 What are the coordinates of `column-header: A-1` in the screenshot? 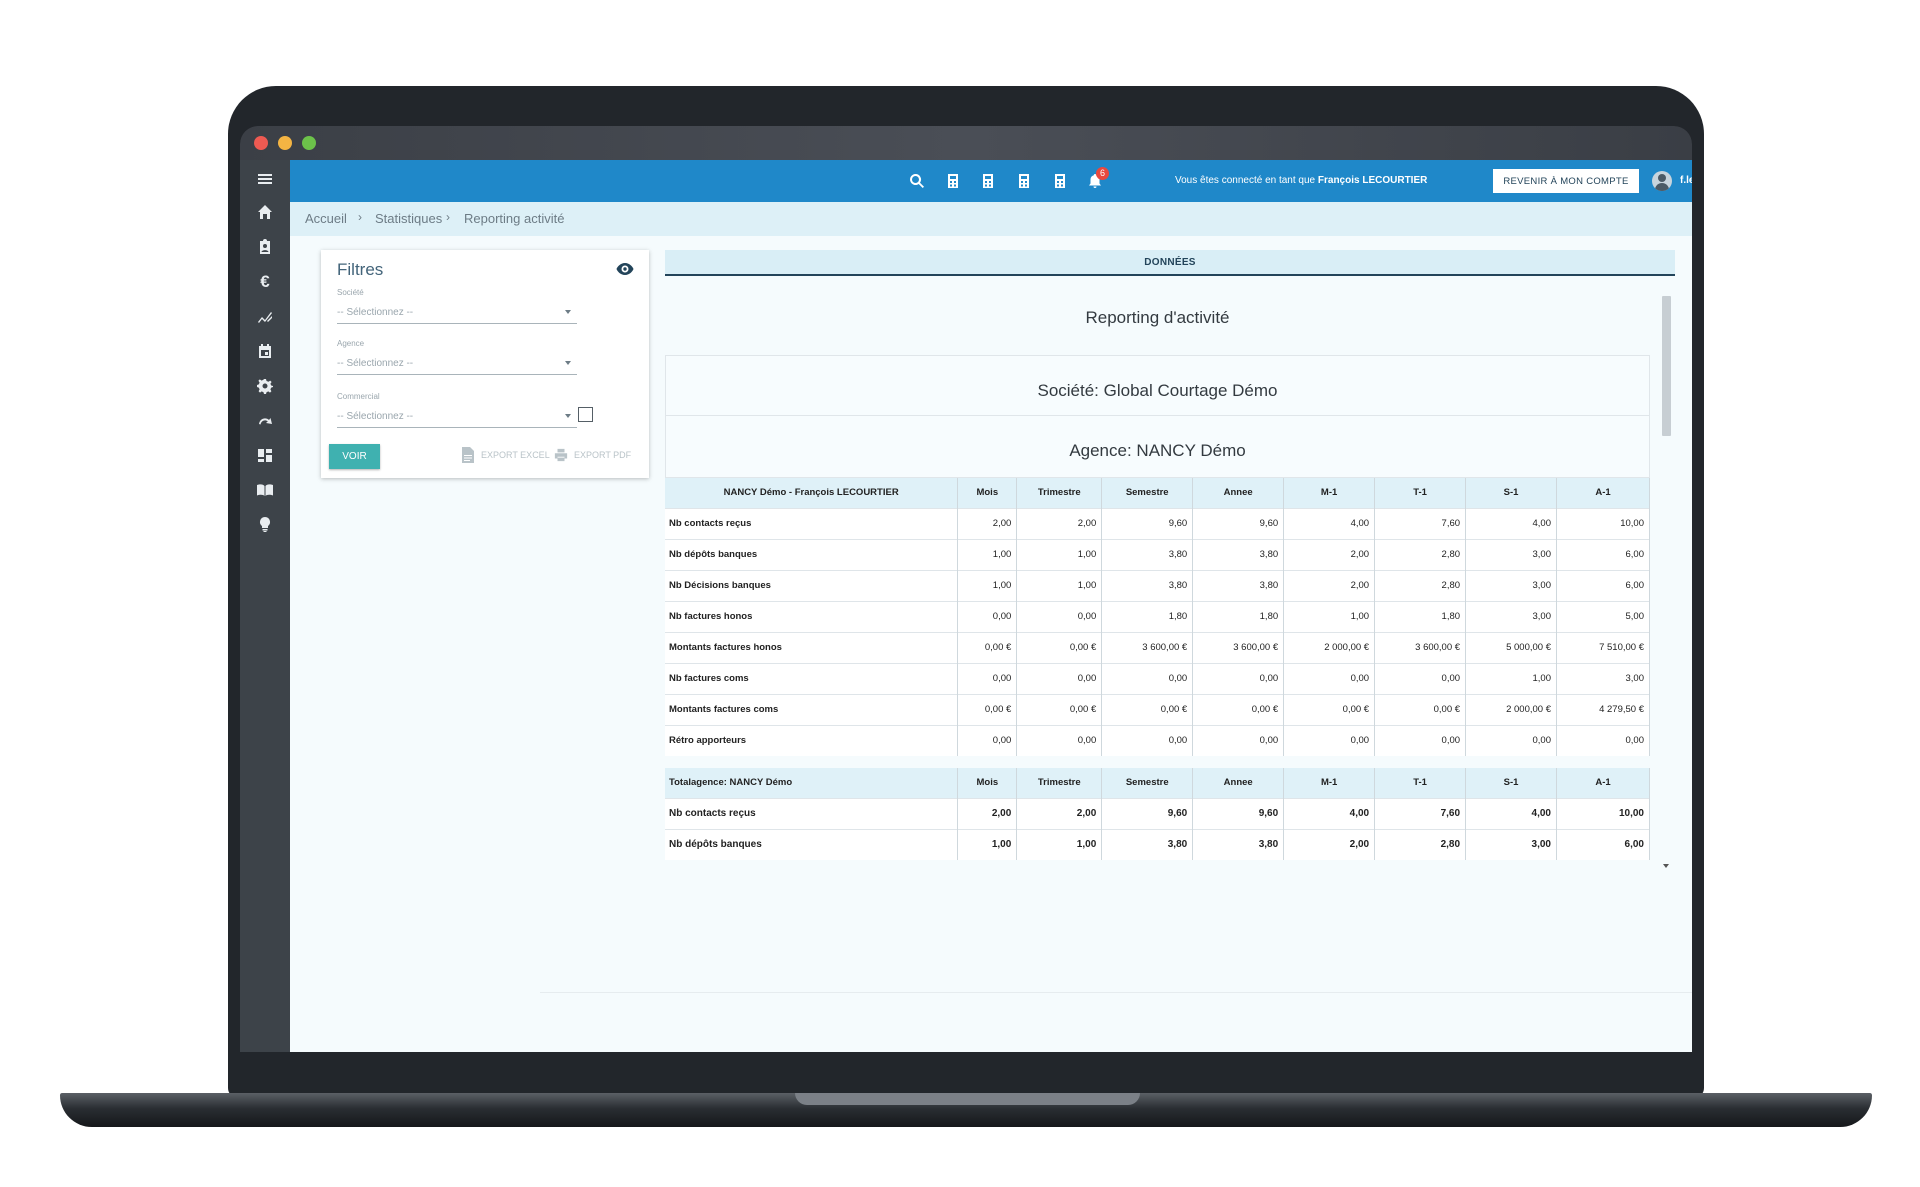 It's located at (1603, 783).